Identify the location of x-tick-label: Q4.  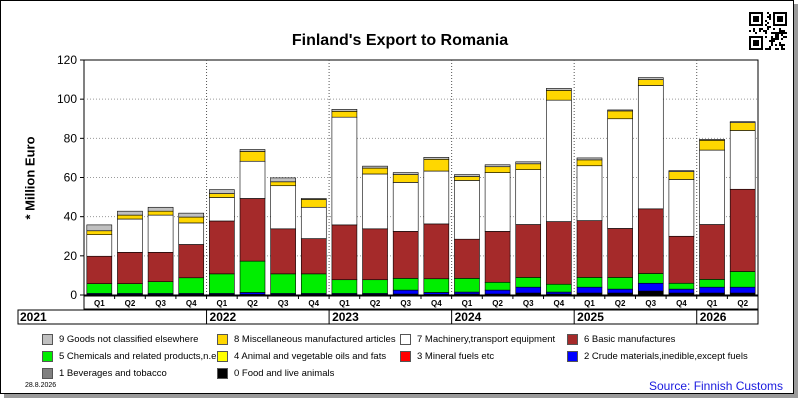
(559, 303).